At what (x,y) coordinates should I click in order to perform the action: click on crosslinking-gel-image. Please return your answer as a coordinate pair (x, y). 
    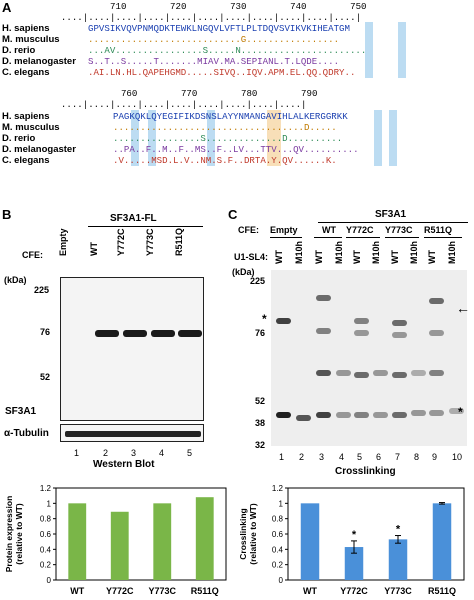
    Looking at the image, I should click on (369, 358).